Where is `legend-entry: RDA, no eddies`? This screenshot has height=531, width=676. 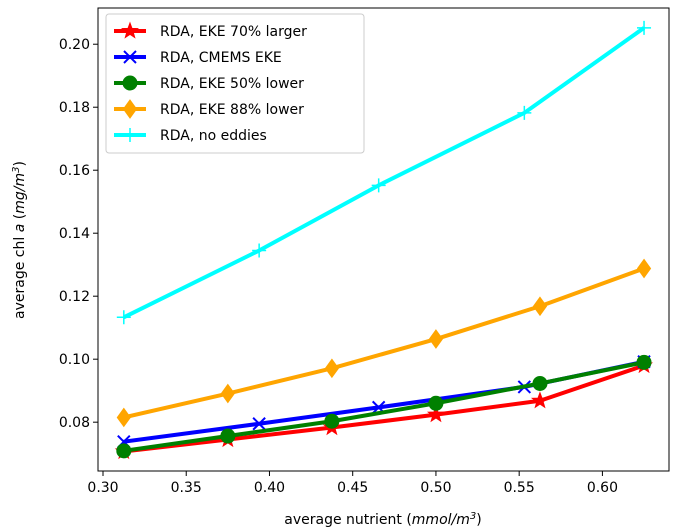 legend-entry: RDA, no eddies is located at coordinates (190, 136).